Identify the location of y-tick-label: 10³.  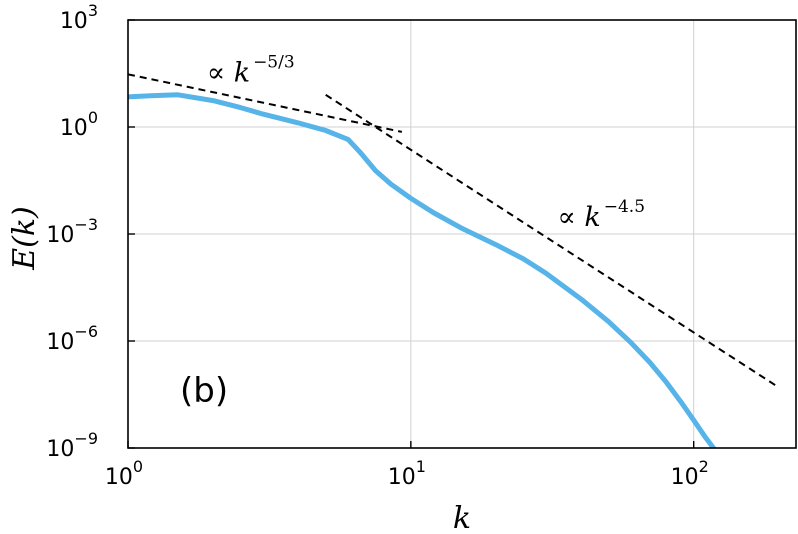
(79, 17).